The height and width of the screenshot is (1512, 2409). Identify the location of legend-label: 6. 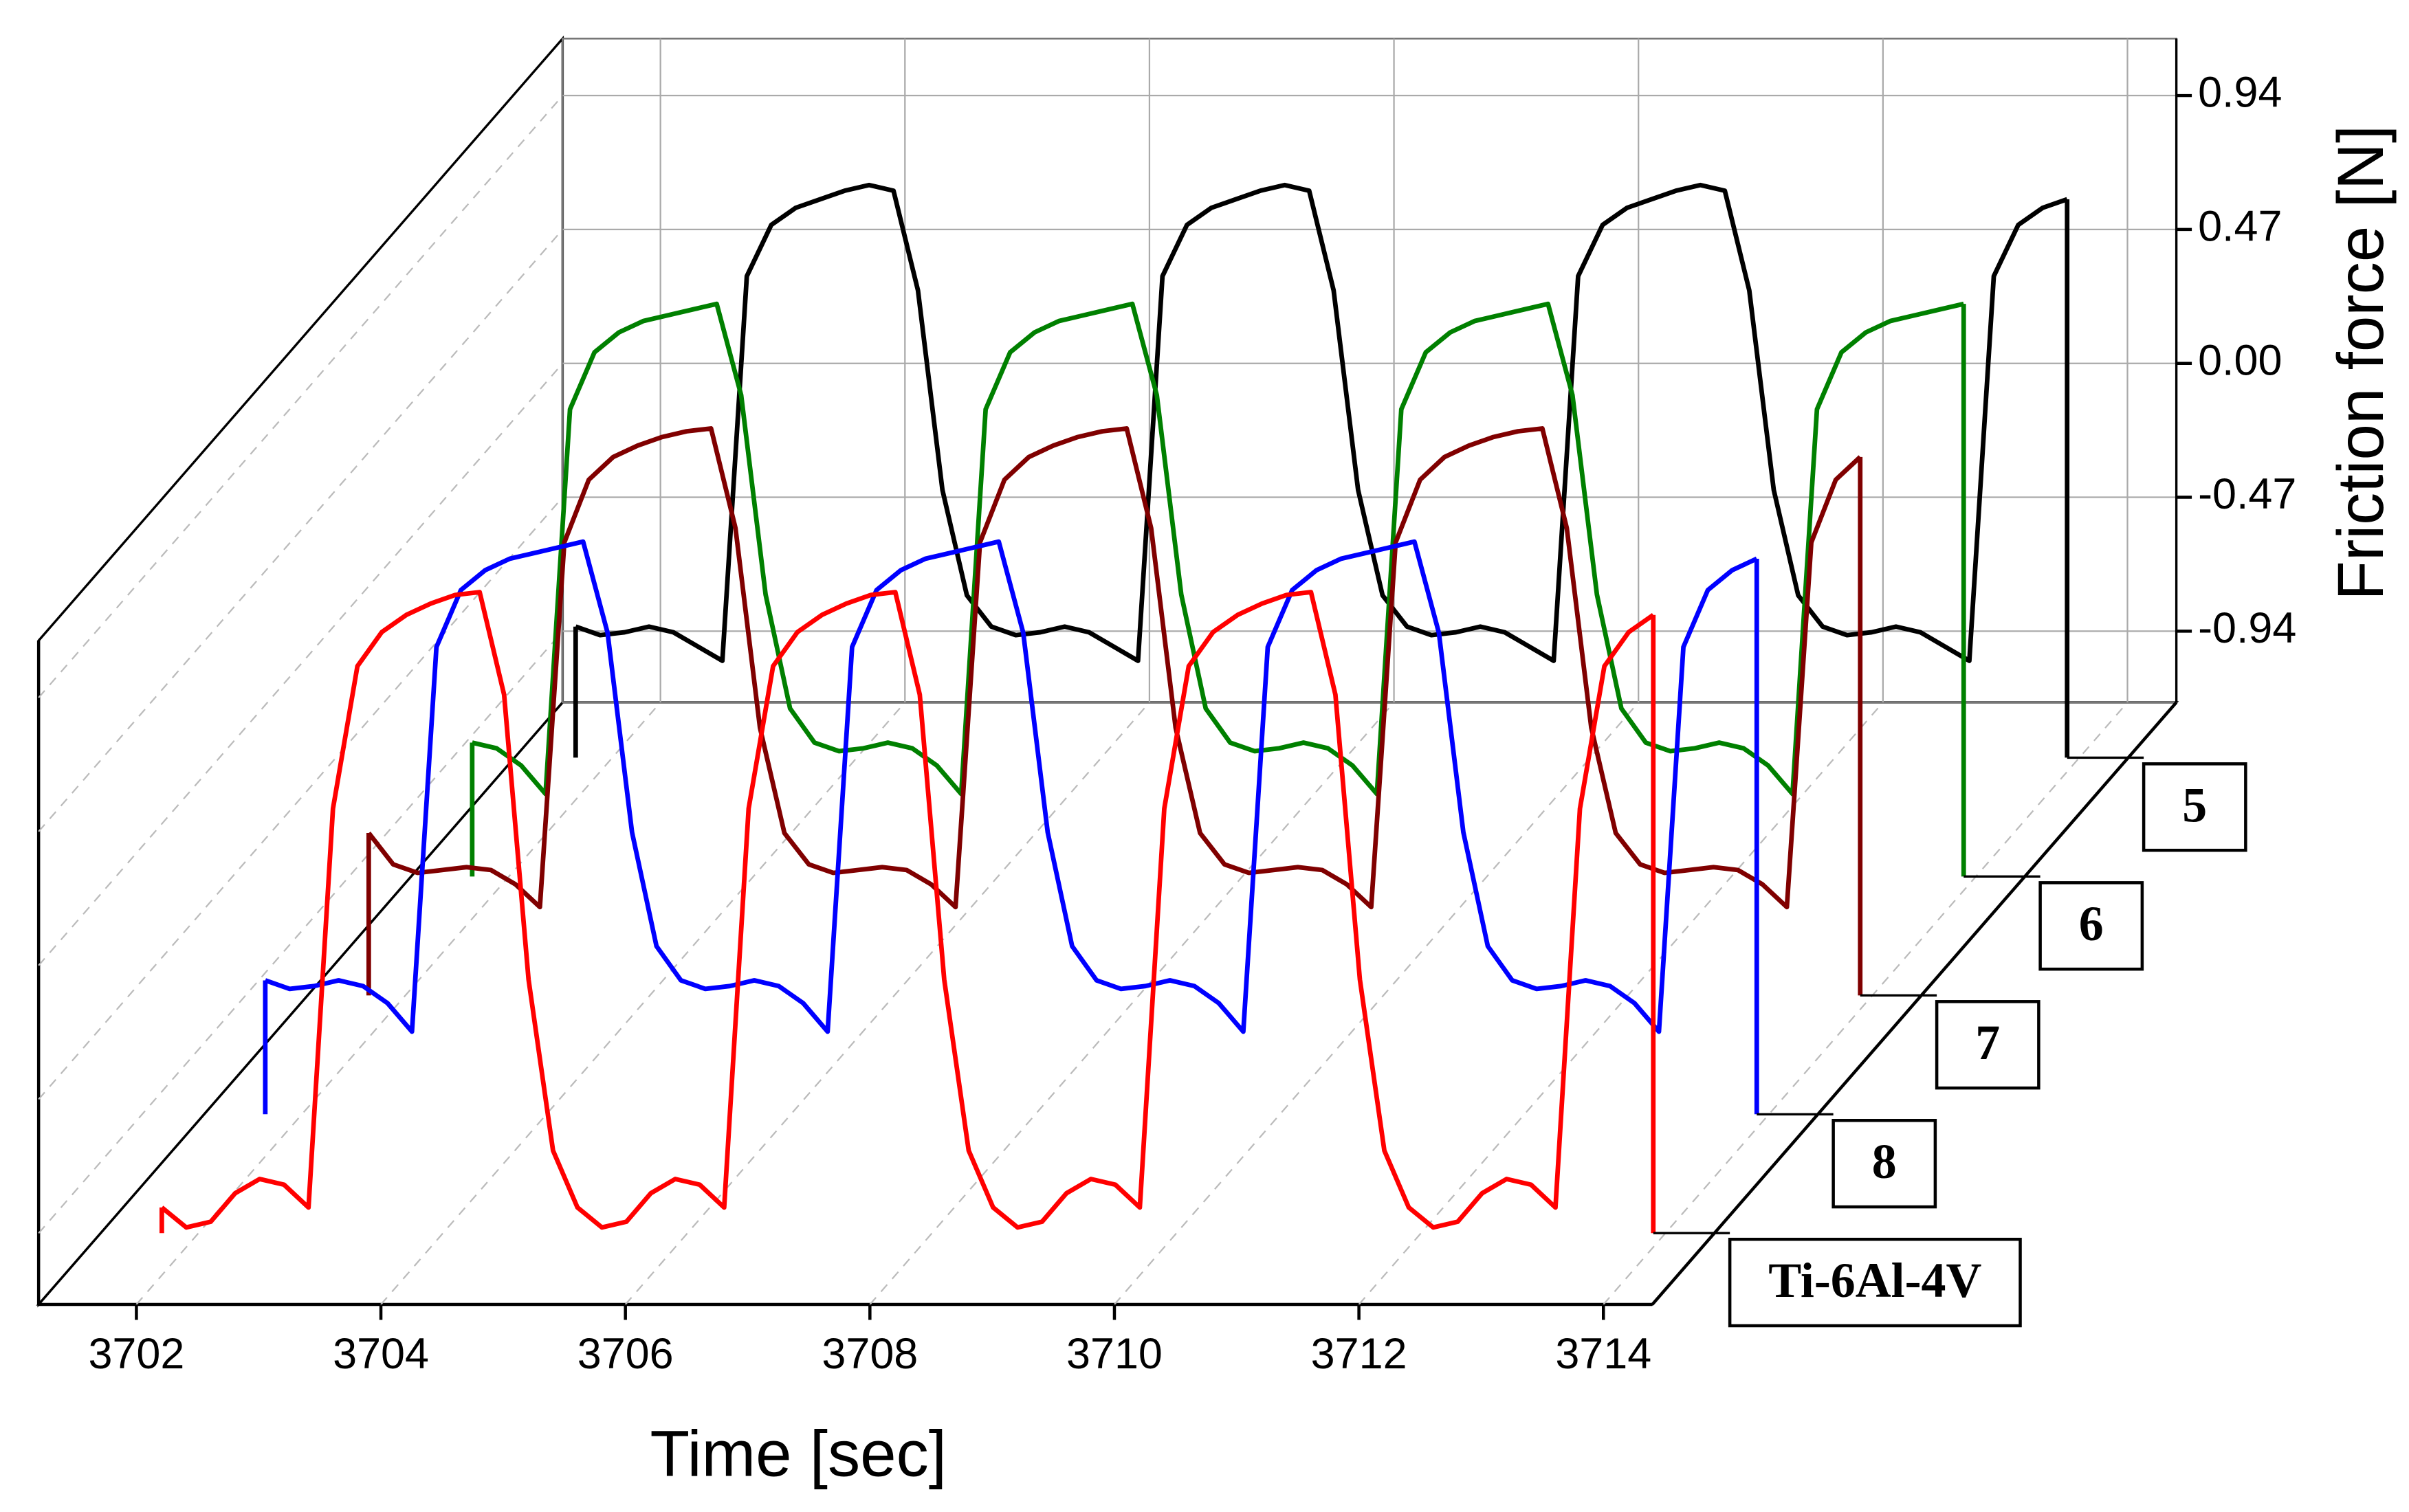
(2091, 923).